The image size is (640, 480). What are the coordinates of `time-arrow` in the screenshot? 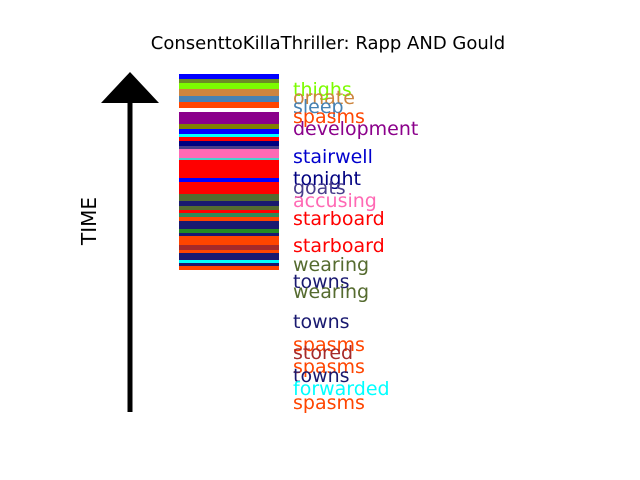 It's located at (130, 242).